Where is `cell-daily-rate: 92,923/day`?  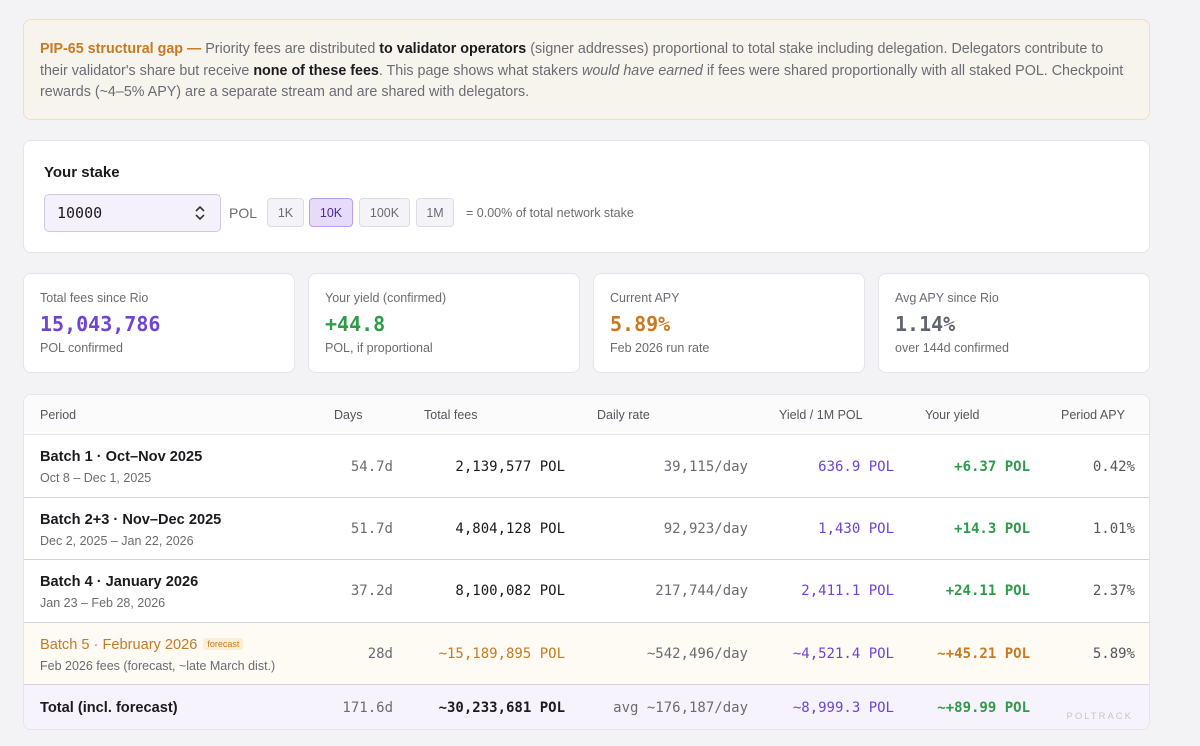 cell-daily-rate: 92,923/day is located at coordinates (705, 529).